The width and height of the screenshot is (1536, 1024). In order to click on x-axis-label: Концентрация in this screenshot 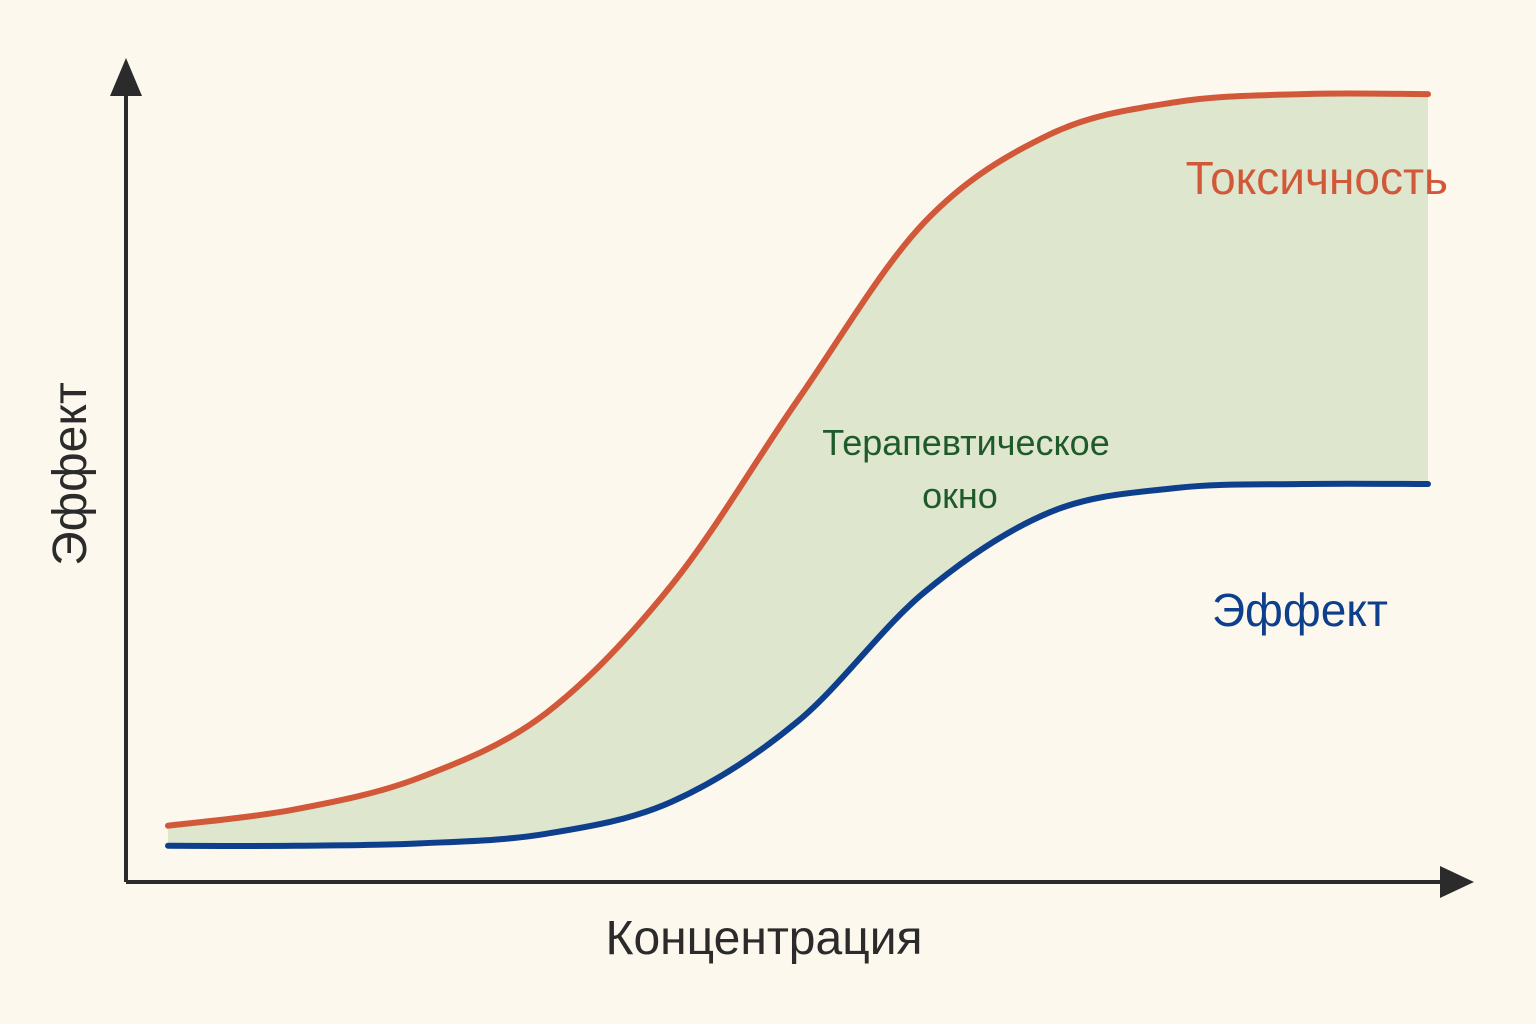, I will do `click(764, 938)`.